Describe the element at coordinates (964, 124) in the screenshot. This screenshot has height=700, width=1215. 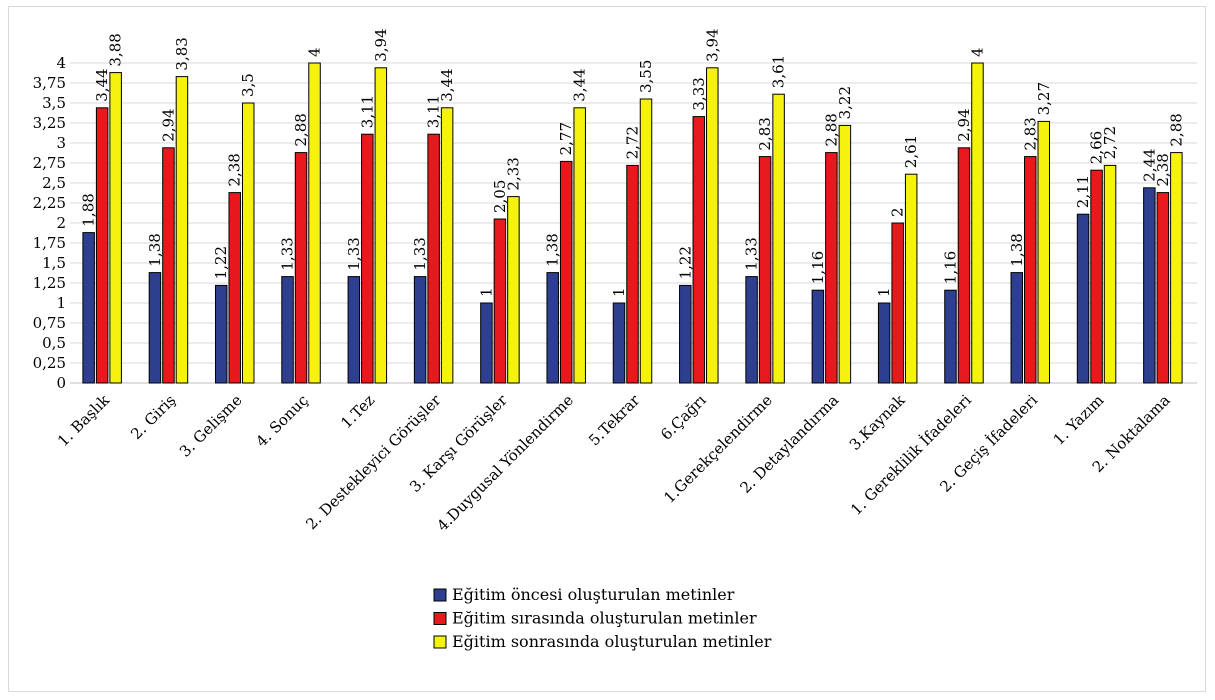
I see `data-label: 2,94` at that location.